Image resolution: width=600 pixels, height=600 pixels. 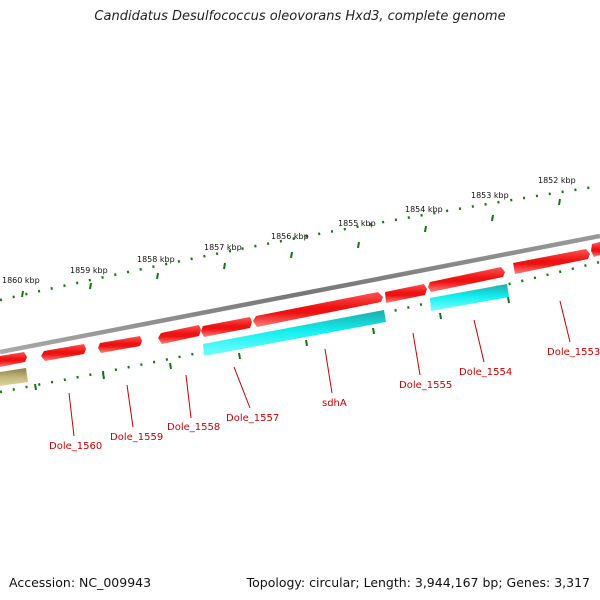 I want to click on gene-label: Dole_1555, so click(x=425, y=385).